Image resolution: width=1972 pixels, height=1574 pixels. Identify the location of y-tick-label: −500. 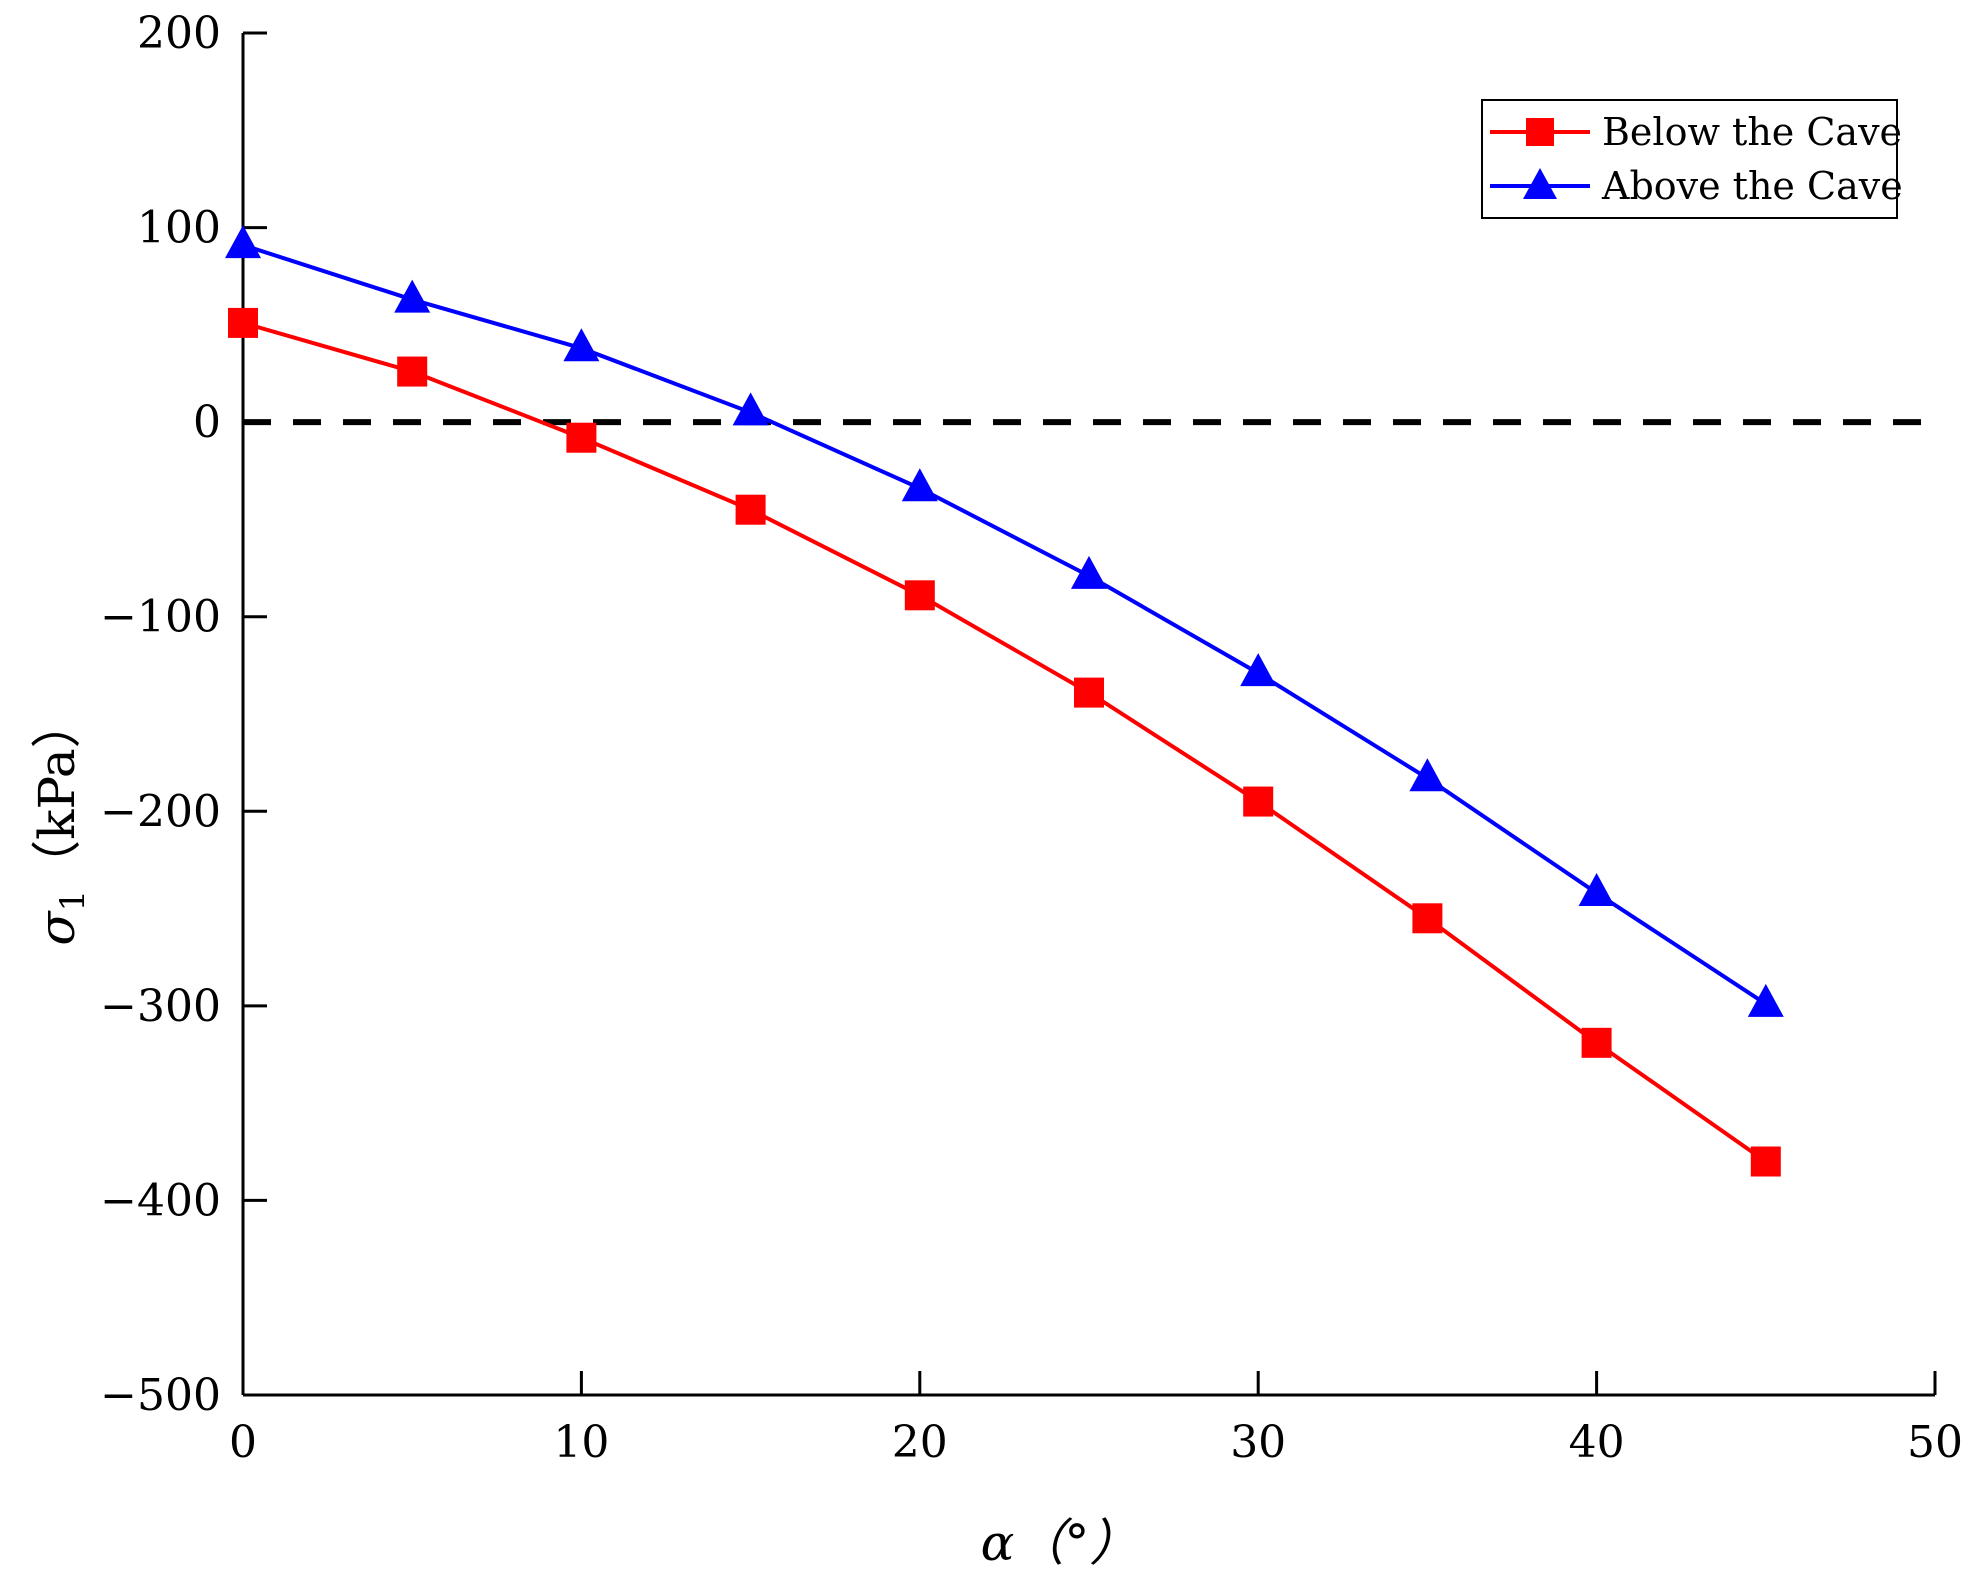
(160, 1395).